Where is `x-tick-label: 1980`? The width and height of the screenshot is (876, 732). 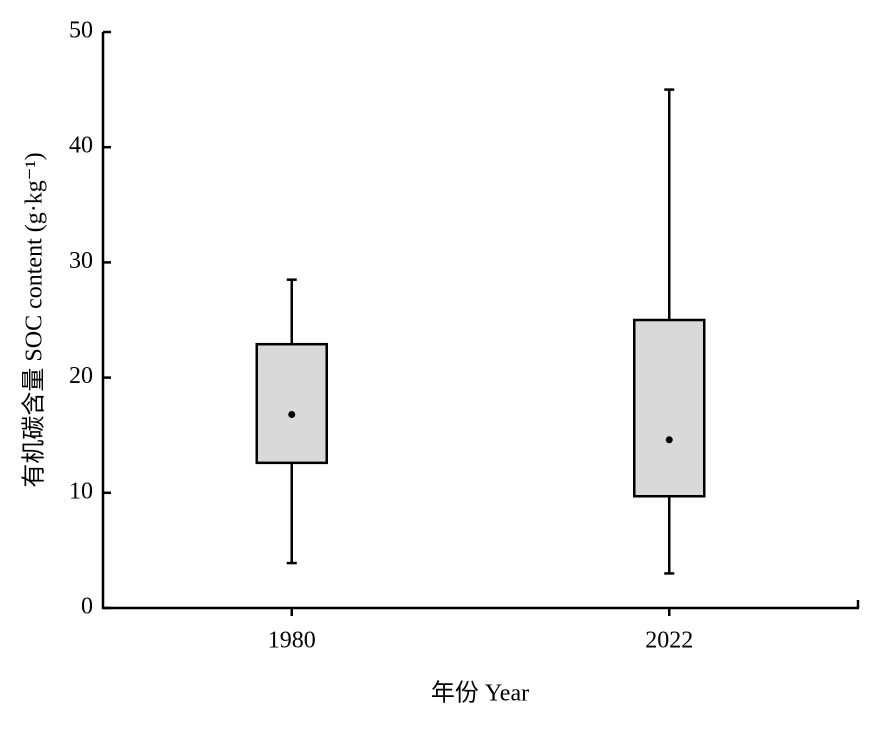
x-tick-label: 1980 is located at coordinates (292, 641).